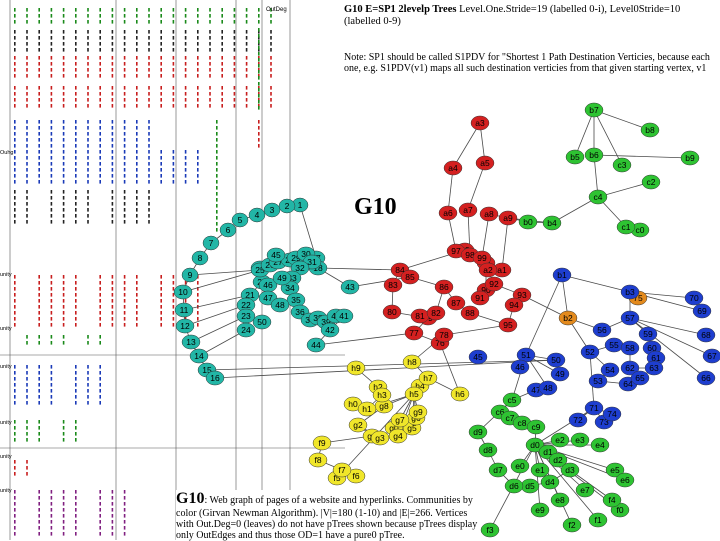 This screenshot has width=720, height=541. I want to click on table-side-label: Ouhg, so click(6, 153).